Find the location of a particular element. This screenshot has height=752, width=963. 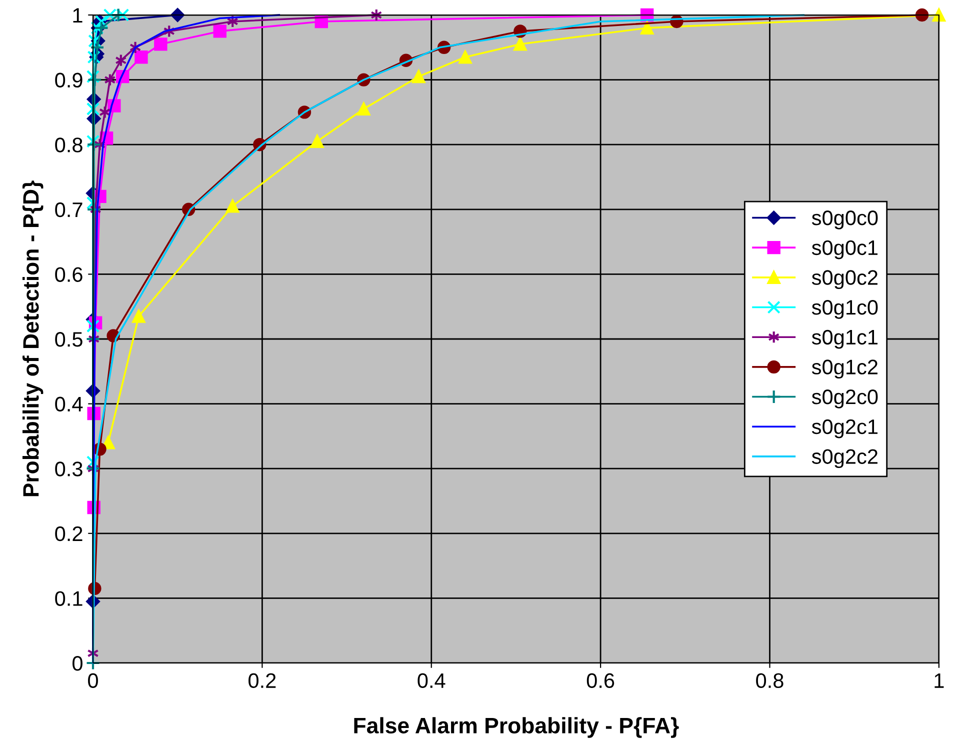

legend-label: s0g2c0 is located at coordinates (845, 399).